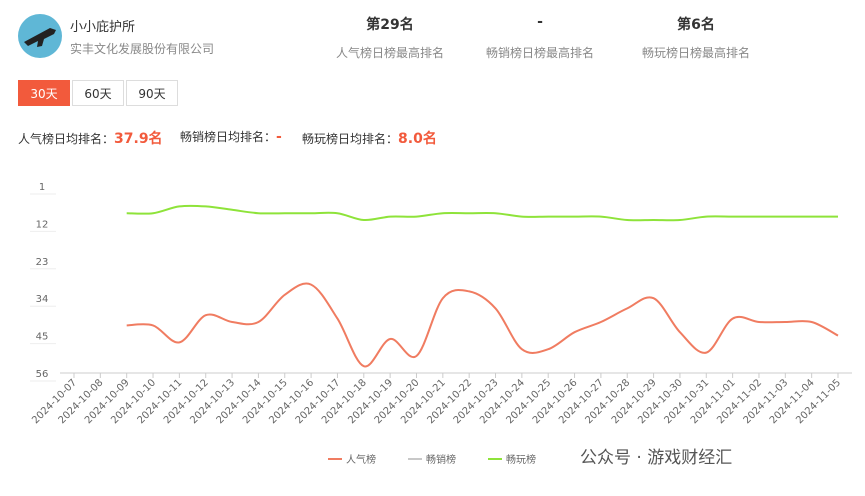 This screenshot has width=865, height=496. I want to click on y-tick-label: 45, so click(42, 337).